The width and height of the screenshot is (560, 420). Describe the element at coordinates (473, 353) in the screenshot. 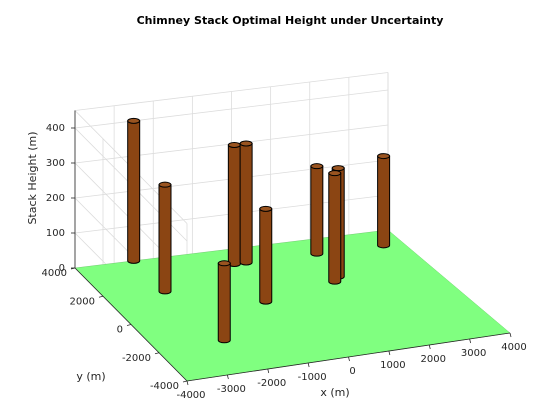

I see `x-tick-label: 3000` at that location.